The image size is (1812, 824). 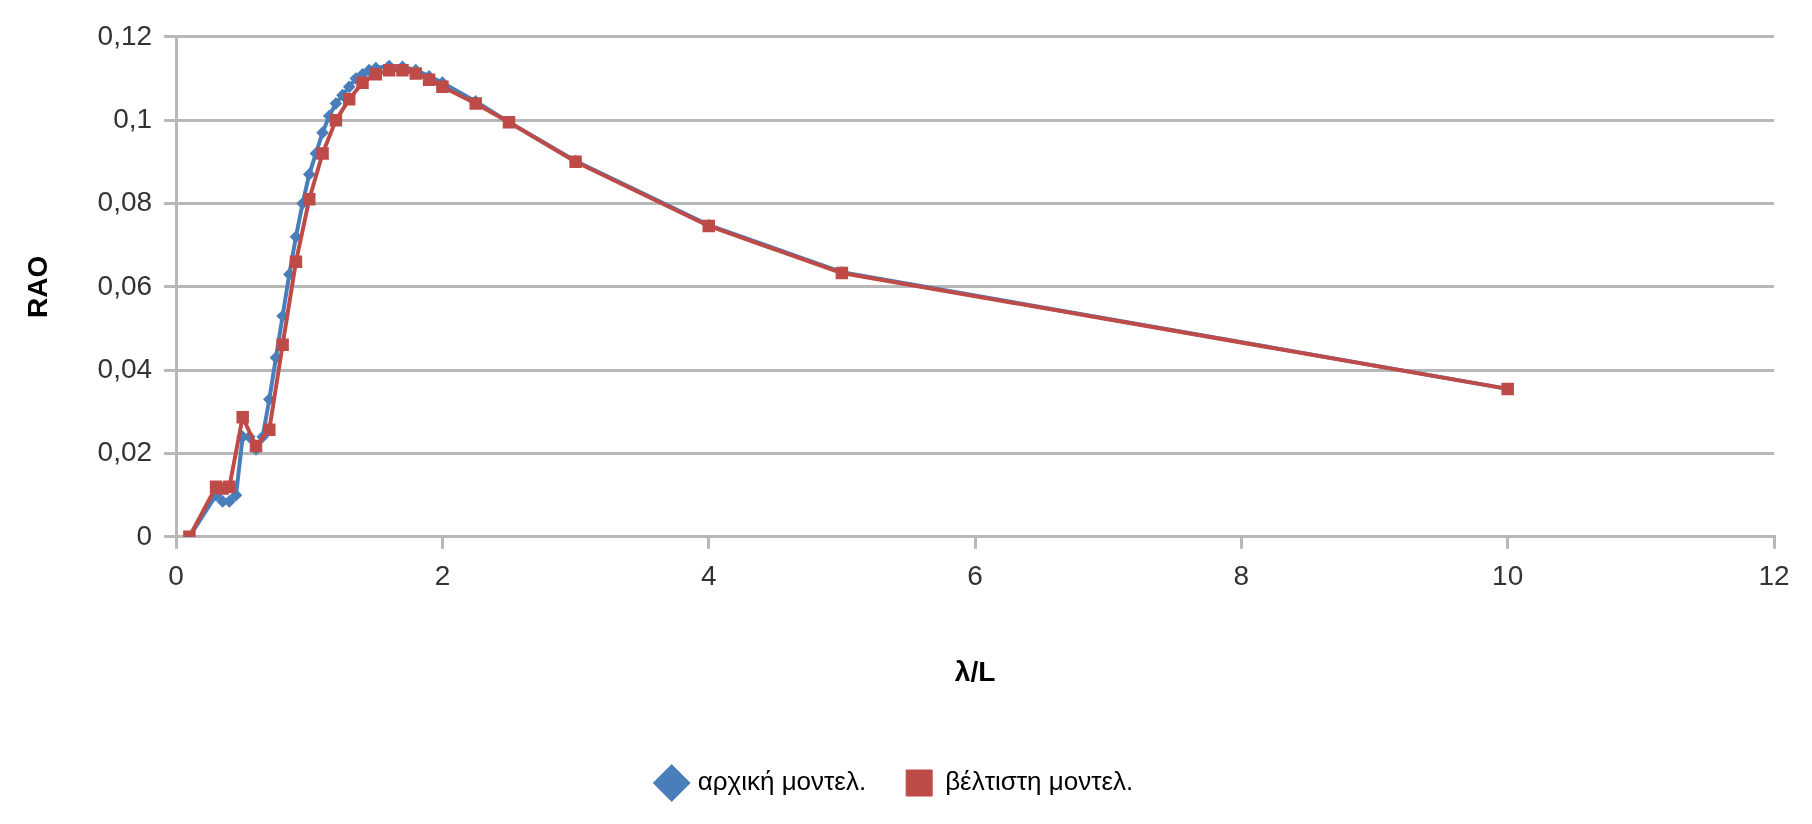 What do you see at coordinates (176, 576) in the screenshot?
I see `x-tick-label: 0` at bounding box center [176, 576].